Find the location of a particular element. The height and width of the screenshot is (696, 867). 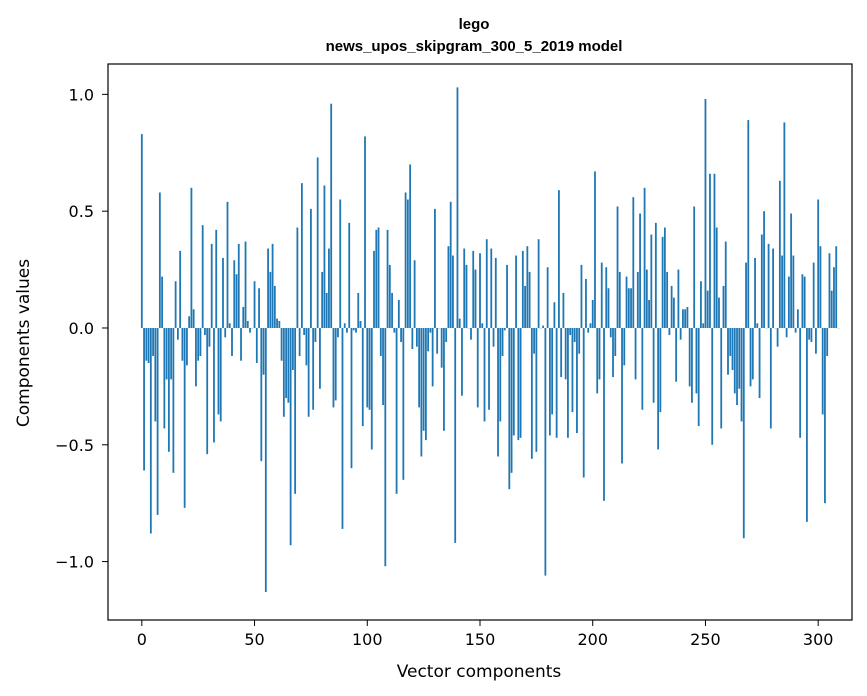

x-tick-label: 0 is located at coordinates (142, 639).